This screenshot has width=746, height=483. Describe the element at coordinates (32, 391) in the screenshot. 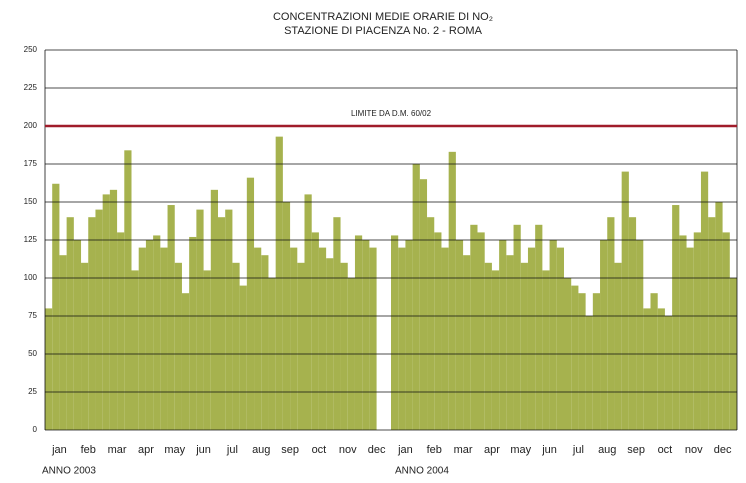

I see `y-tick-label: 25` at that location.